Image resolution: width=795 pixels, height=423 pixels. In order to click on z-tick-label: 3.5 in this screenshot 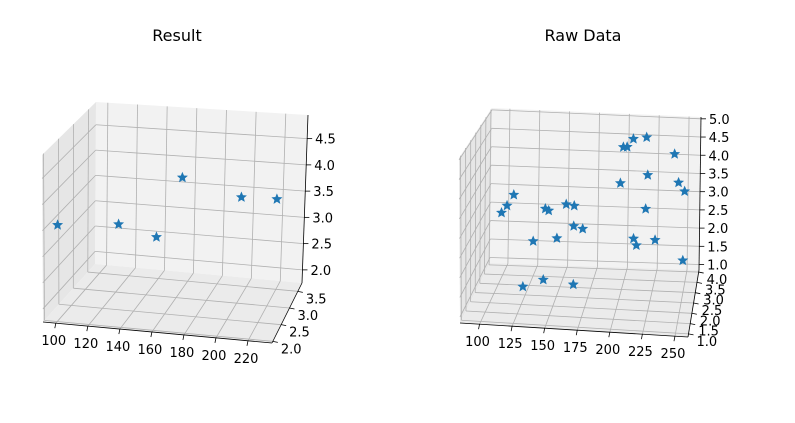, I will do `click(323, 192)`.